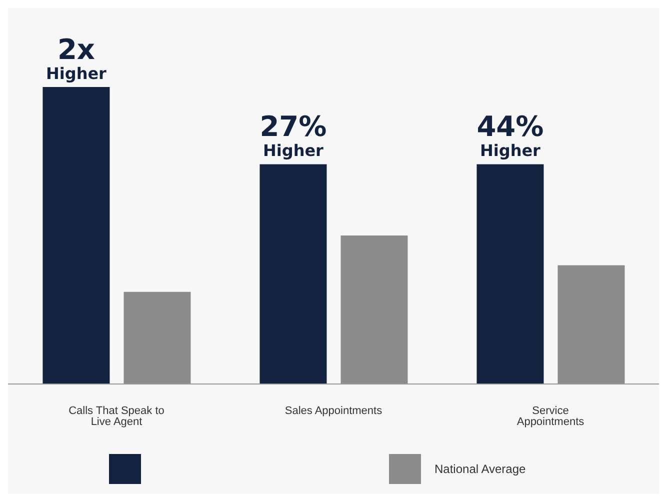 The width and height of the screenshot is (667, 502). What do you see at coordinates (550, 416) in the screenshot?
I see `x-tick-label: Service Appointments` at bounding box center [550, 416].